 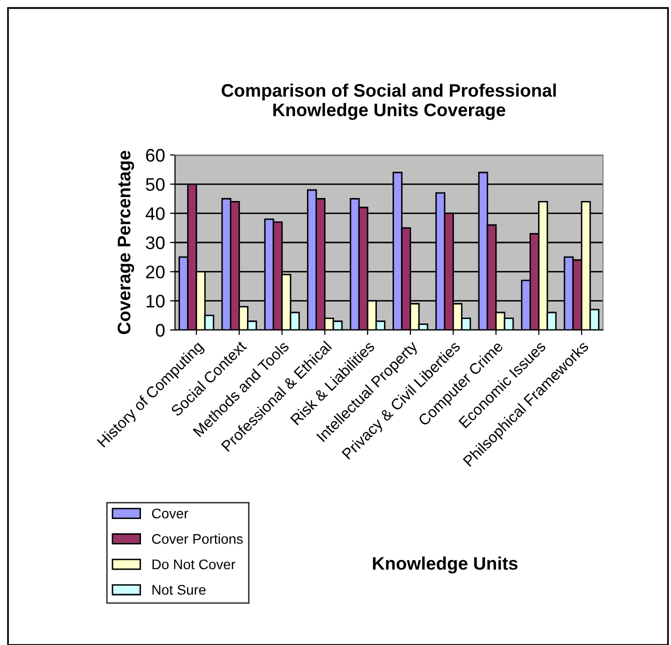 What do you see at coordinates (155, 155) in the screenshot?
I see `y-tick-label: 60` at bounding box center [155, 155].